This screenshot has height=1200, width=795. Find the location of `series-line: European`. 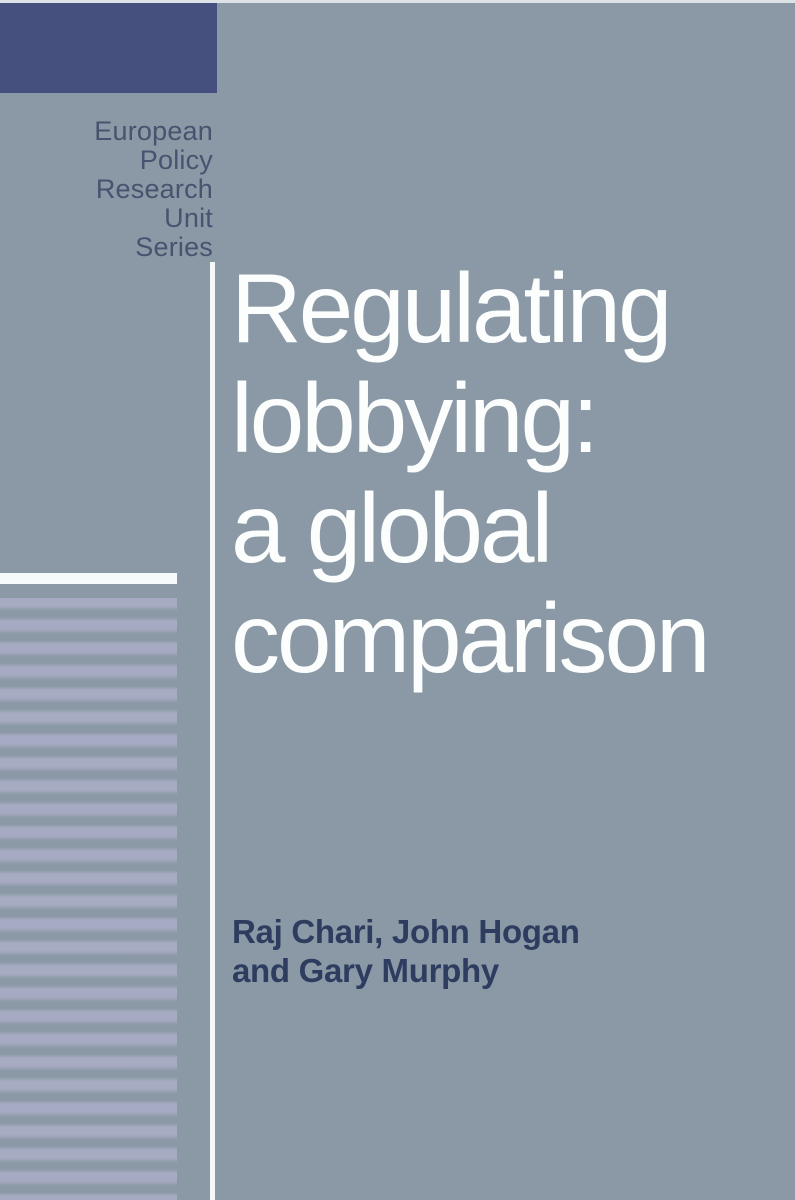

series-line: European is located at coordinates (153, 131).